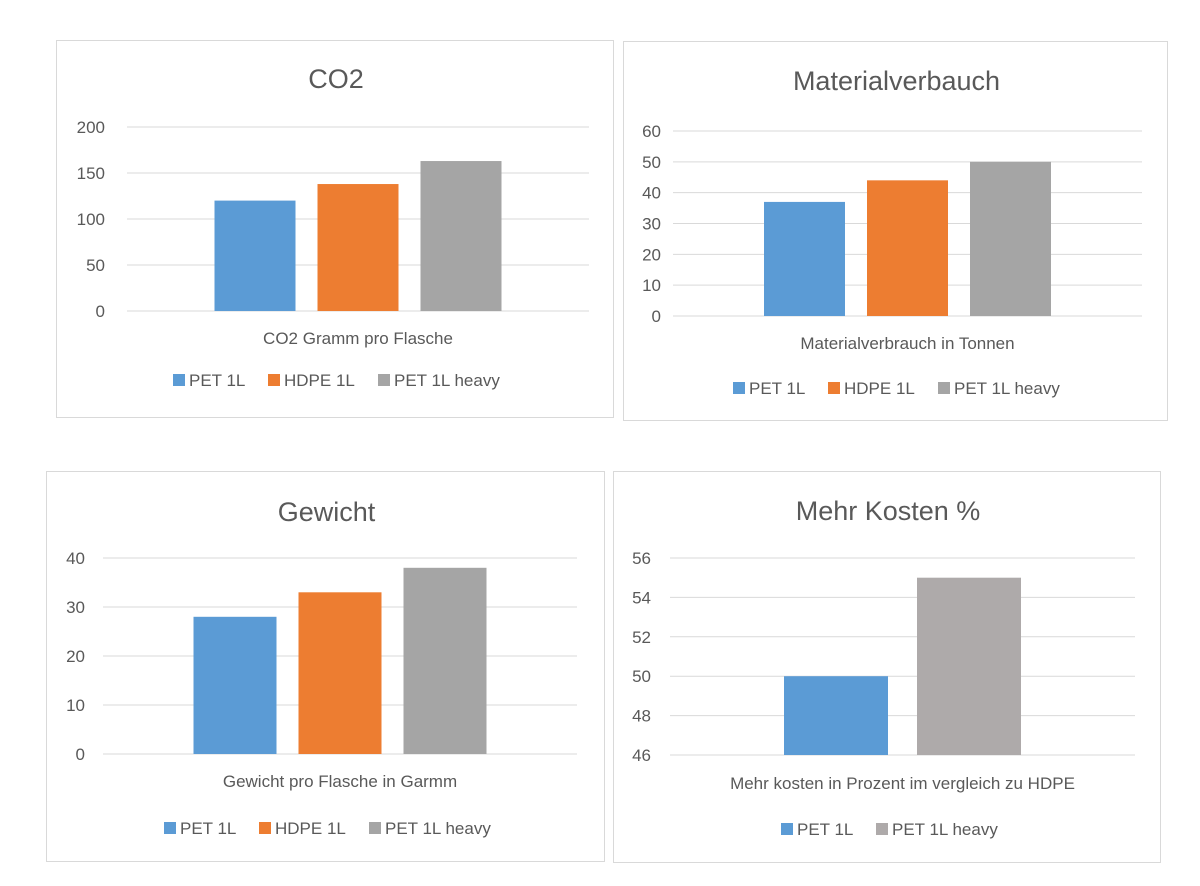 The image size is (1200, 886). I want to click on co2-legend-swatch-pet-1l, so click(179, 380).